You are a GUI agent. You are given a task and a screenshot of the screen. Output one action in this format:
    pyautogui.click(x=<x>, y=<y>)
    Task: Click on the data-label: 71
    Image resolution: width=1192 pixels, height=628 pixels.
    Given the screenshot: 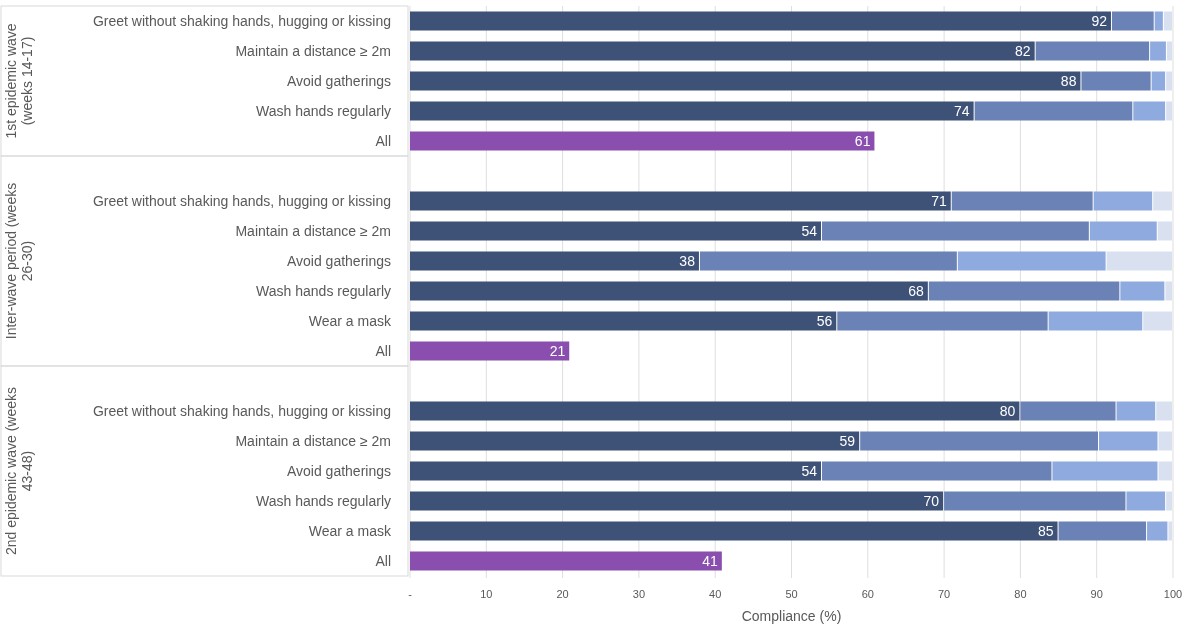 What is the action you would take?
    pyautogui.click(x=939, y=201)
    